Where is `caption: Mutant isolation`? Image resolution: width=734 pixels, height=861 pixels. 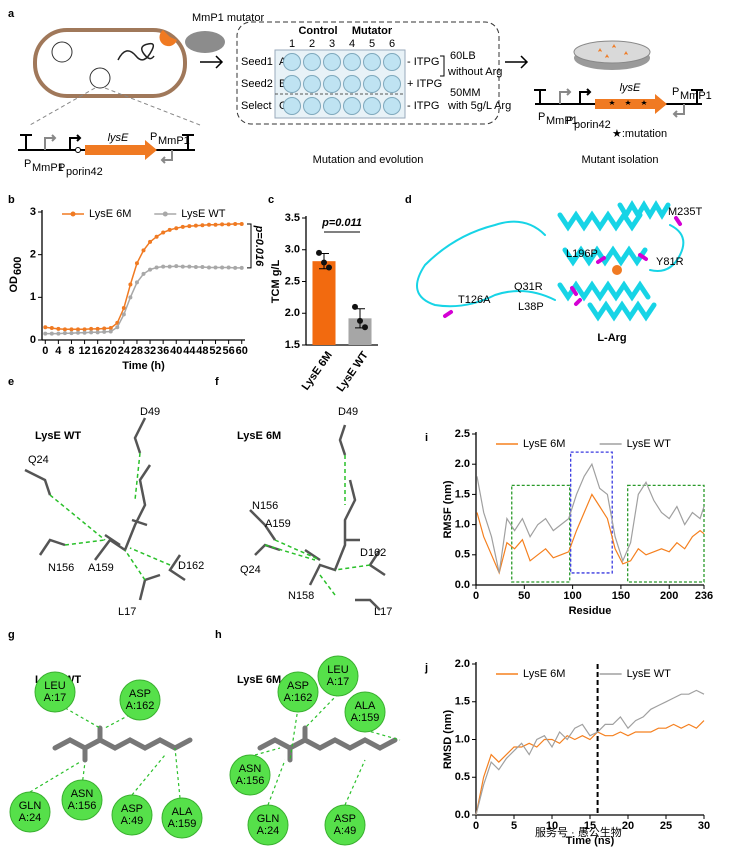 caption: Mutant isolation is located at coordinates (619, 160).